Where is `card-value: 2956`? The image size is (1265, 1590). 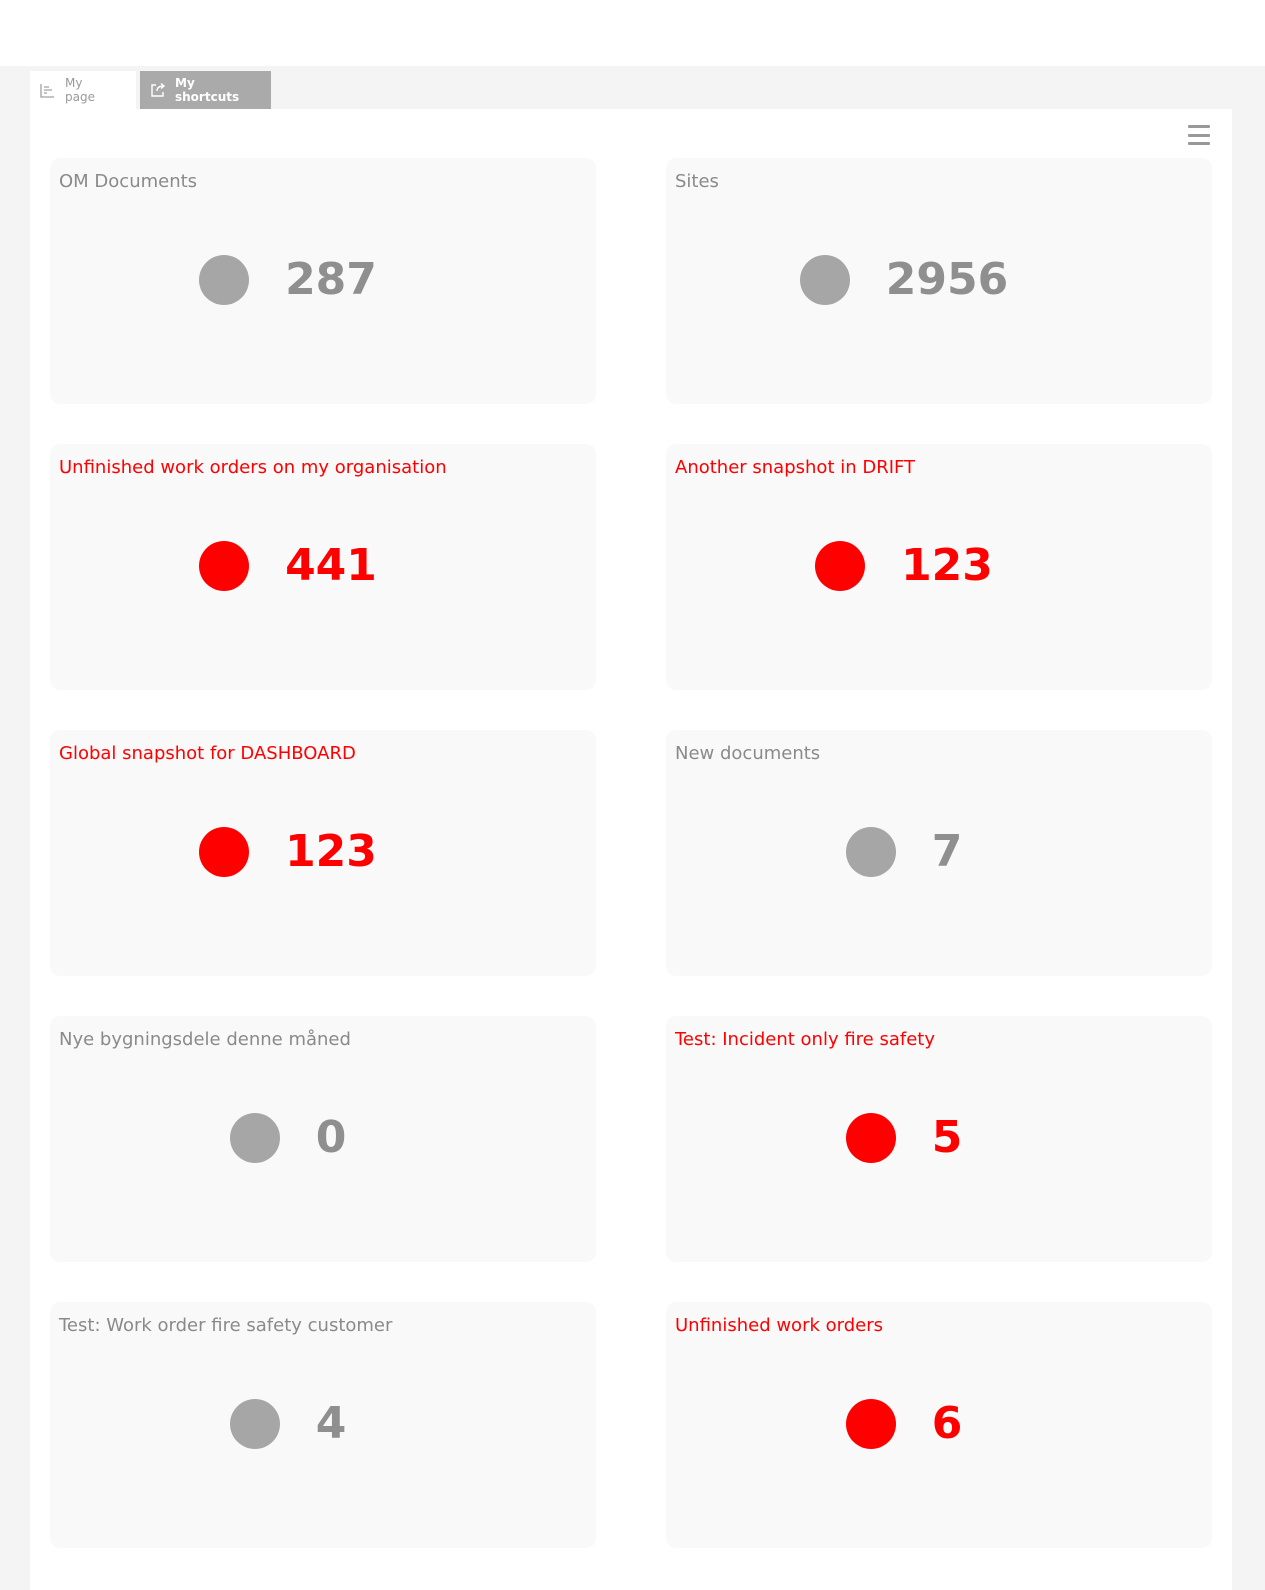 card-value: 2956 is located at coordinates (947, 279).